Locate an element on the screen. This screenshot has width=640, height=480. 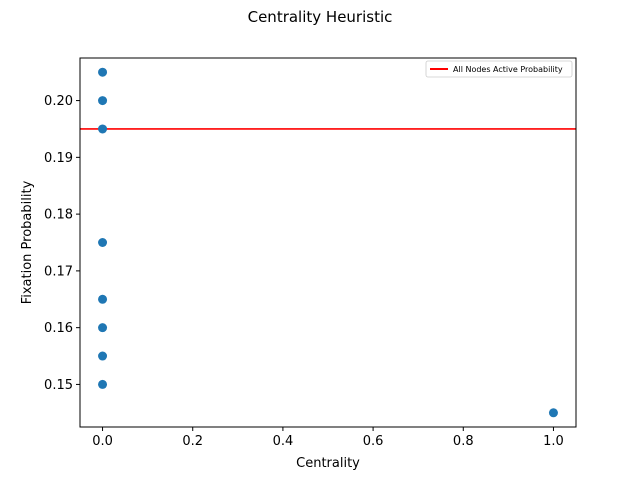
y-tick-label: 0.15 is located at coordinates (58, 385).